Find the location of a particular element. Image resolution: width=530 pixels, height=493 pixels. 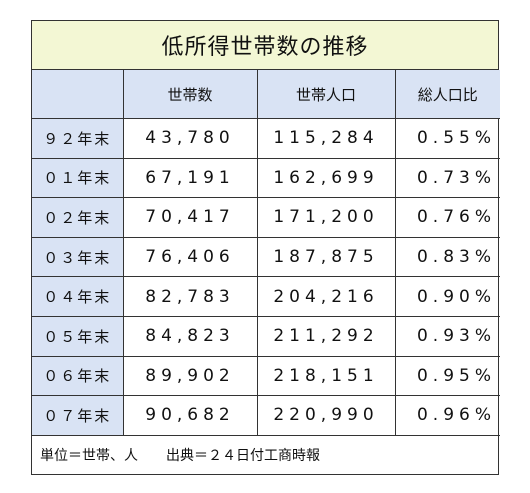

row-year: ０１年末 is located at coordinates (78, 178).